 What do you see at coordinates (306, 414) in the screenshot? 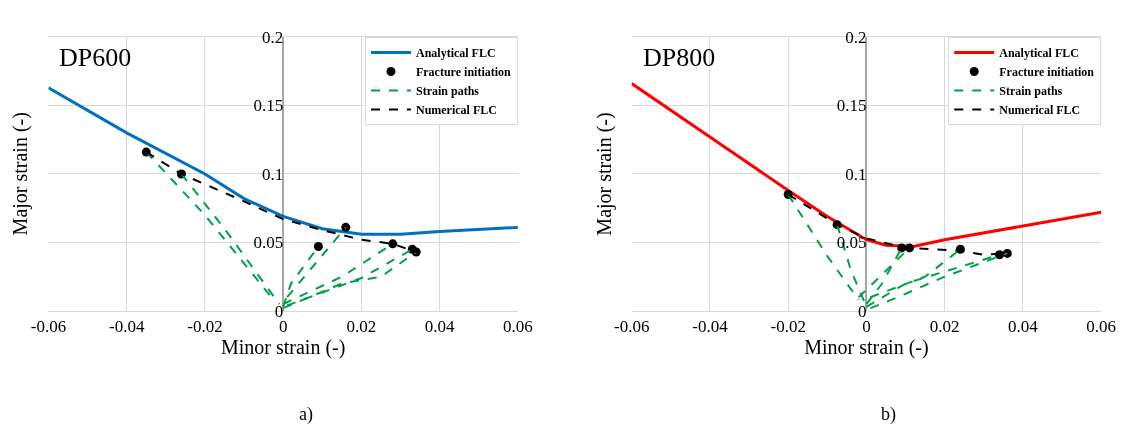
I see `text: a)` at bounding box center [306, 414].